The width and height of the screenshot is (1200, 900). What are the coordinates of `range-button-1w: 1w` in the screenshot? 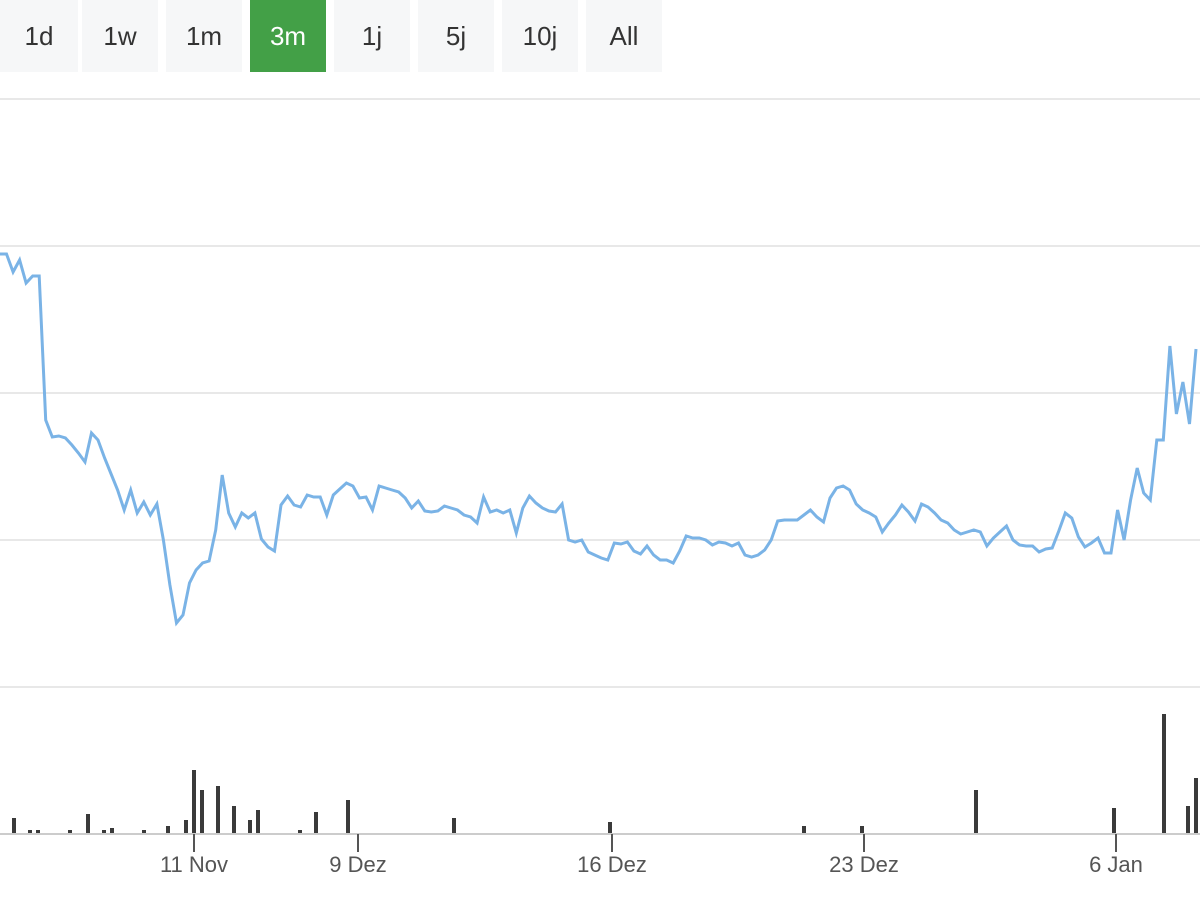 It's located at (120, 36).